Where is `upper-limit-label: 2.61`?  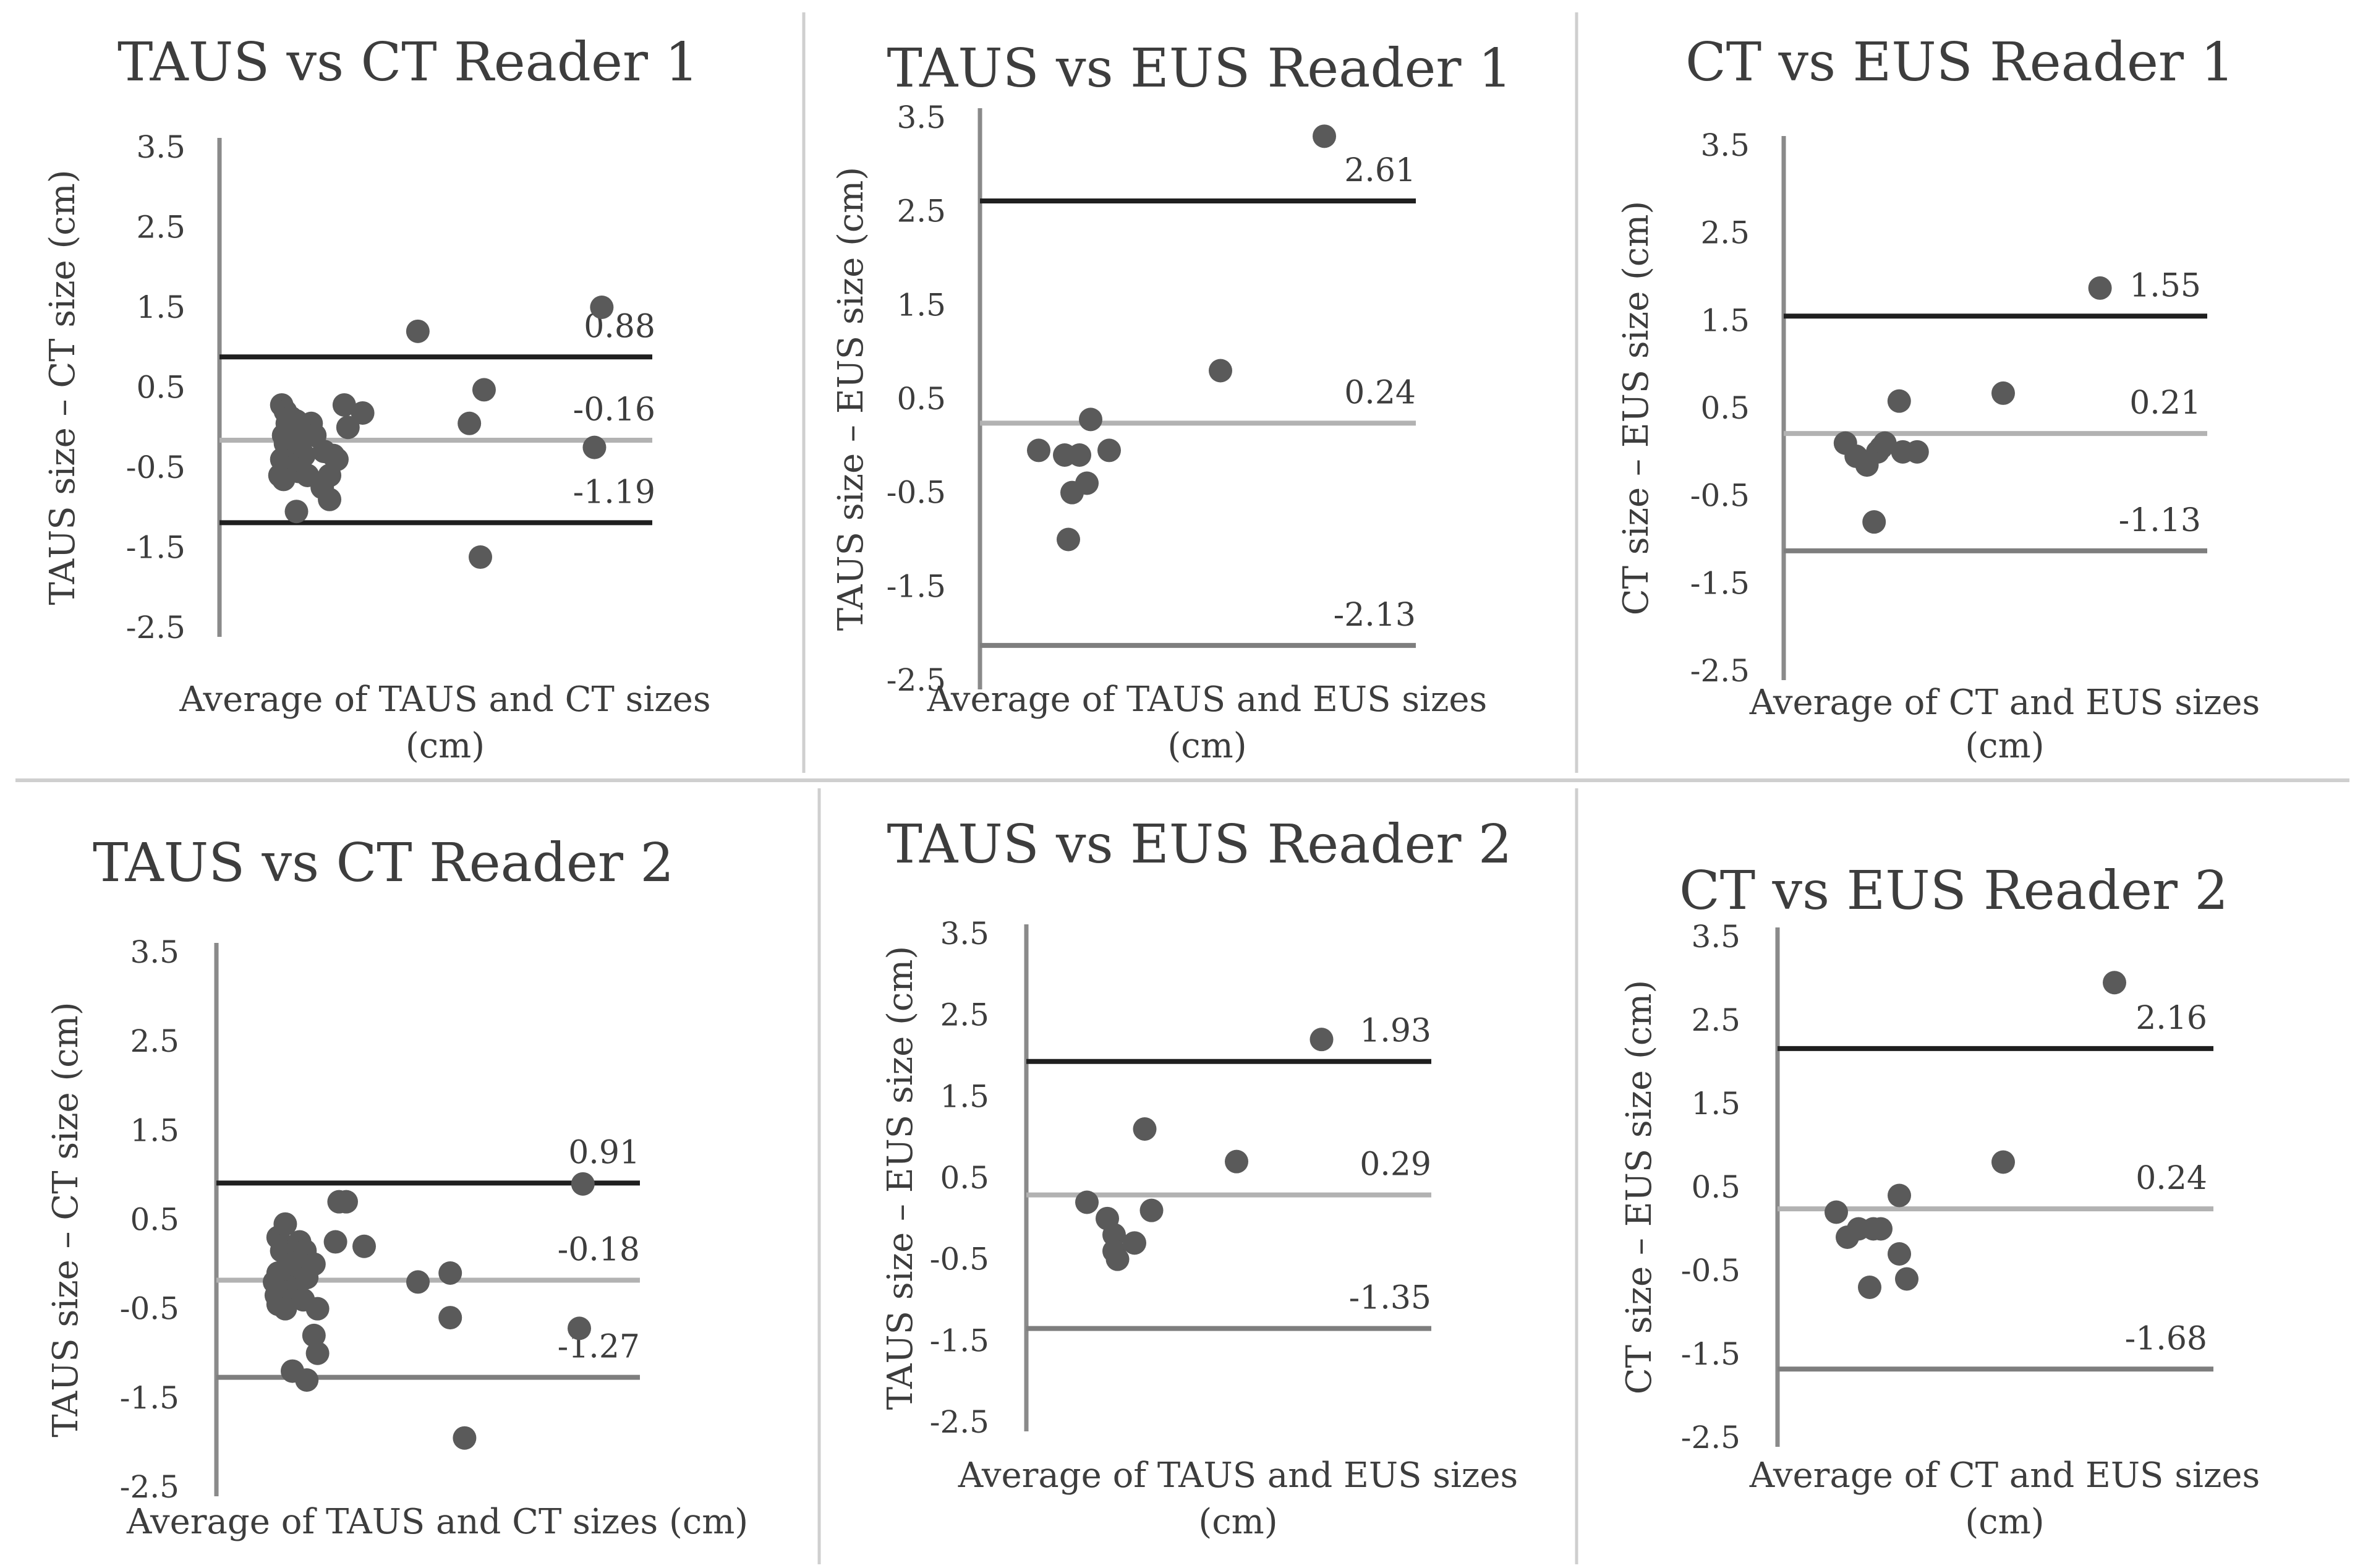 upper-limit-label: 2.61 is located at coordinates (1380, 170).